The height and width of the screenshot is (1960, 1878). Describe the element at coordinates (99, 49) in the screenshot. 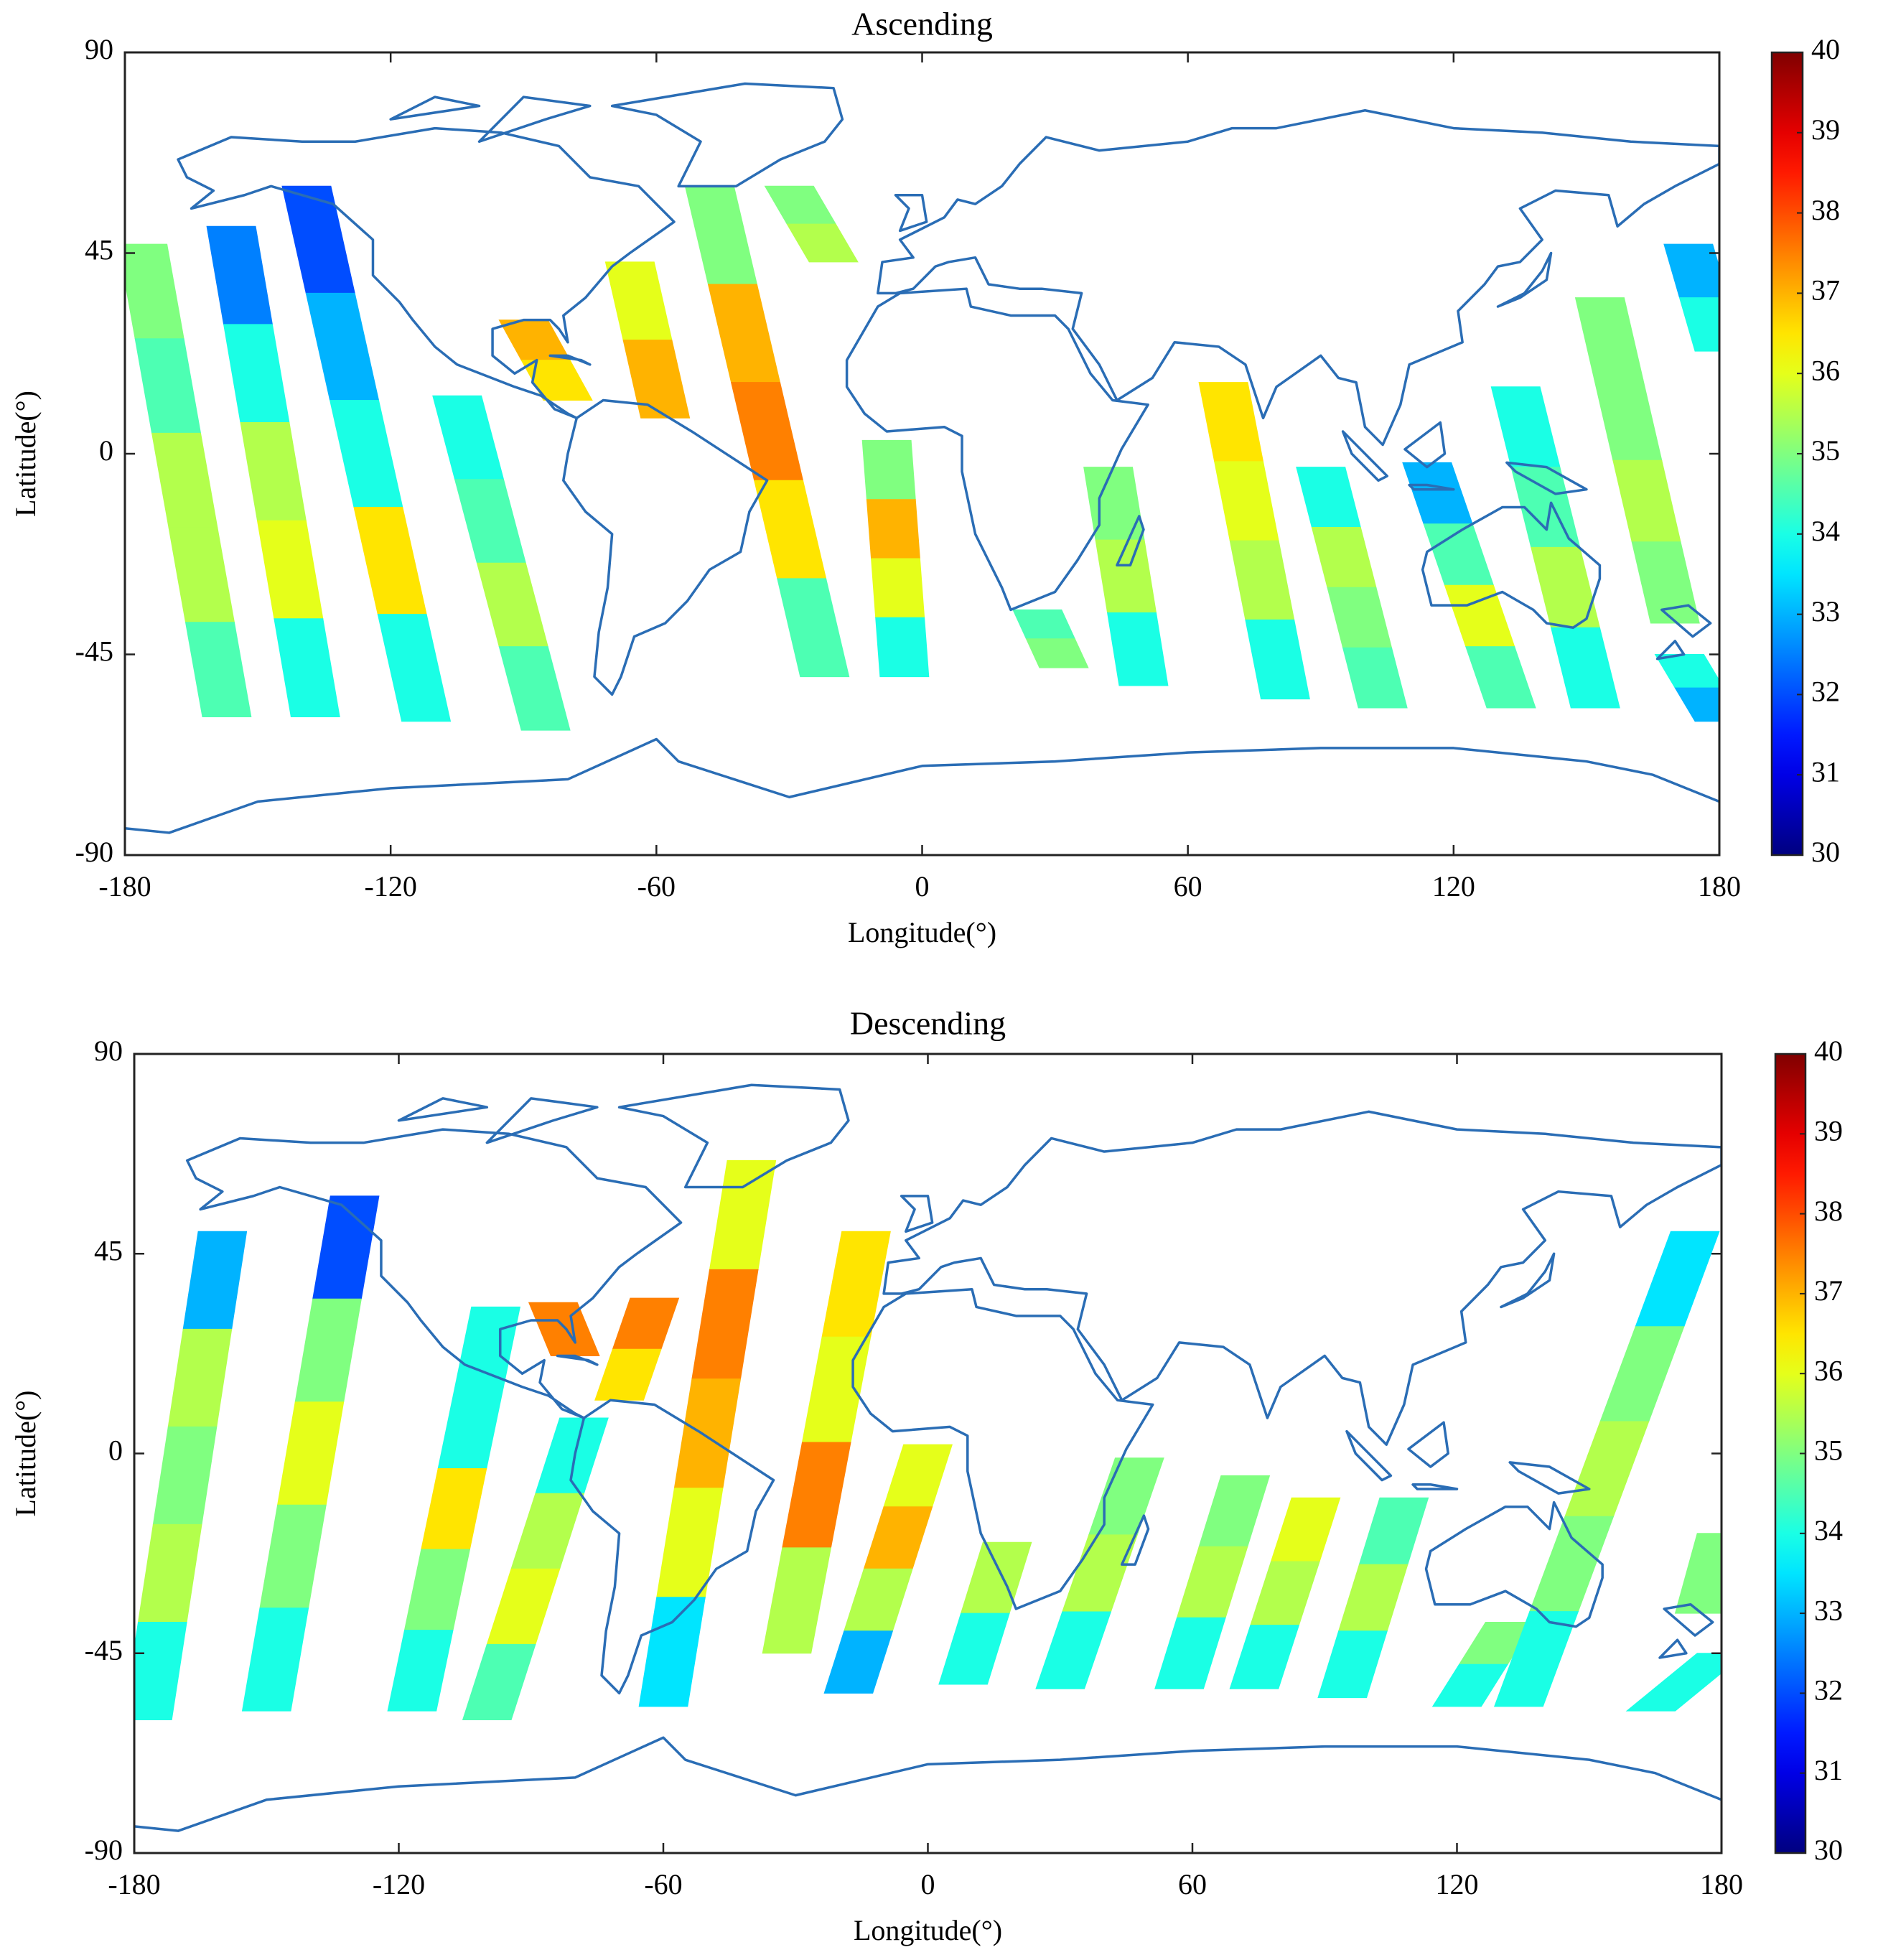

I see `y-tick-label: 90` at that location.